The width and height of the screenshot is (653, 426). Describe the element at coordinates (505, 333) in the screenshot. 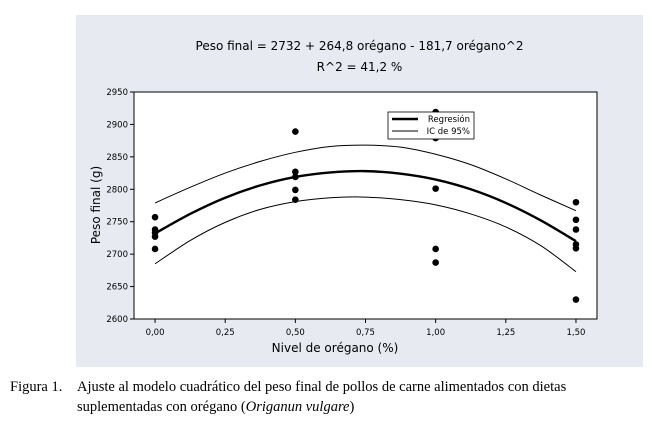

I see `x-tick-label: 1,25` at that location.